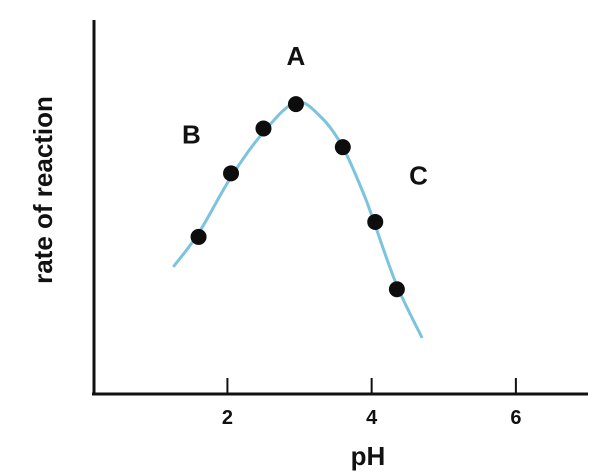  Describe the element at coordinates (371, 403) in the screenshot. I see `x-axis-ticks: 2 4 6` at that location.